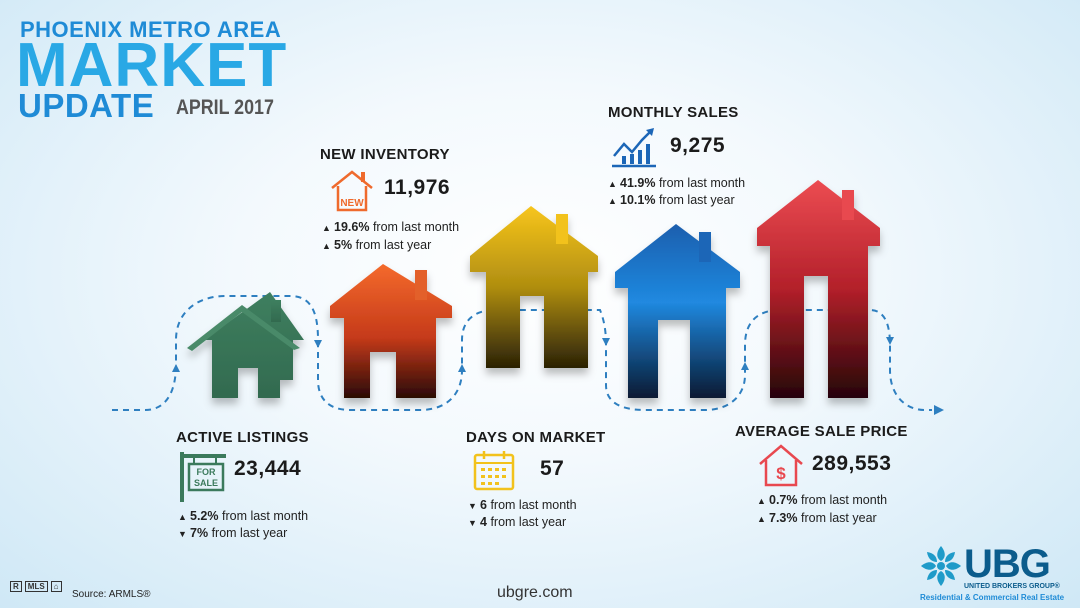 The height and width of the screenshot is (608, 1080). Describe the element at coordinates (634, 148) in the screenshot. I see `chart-growth-icon` at that location.